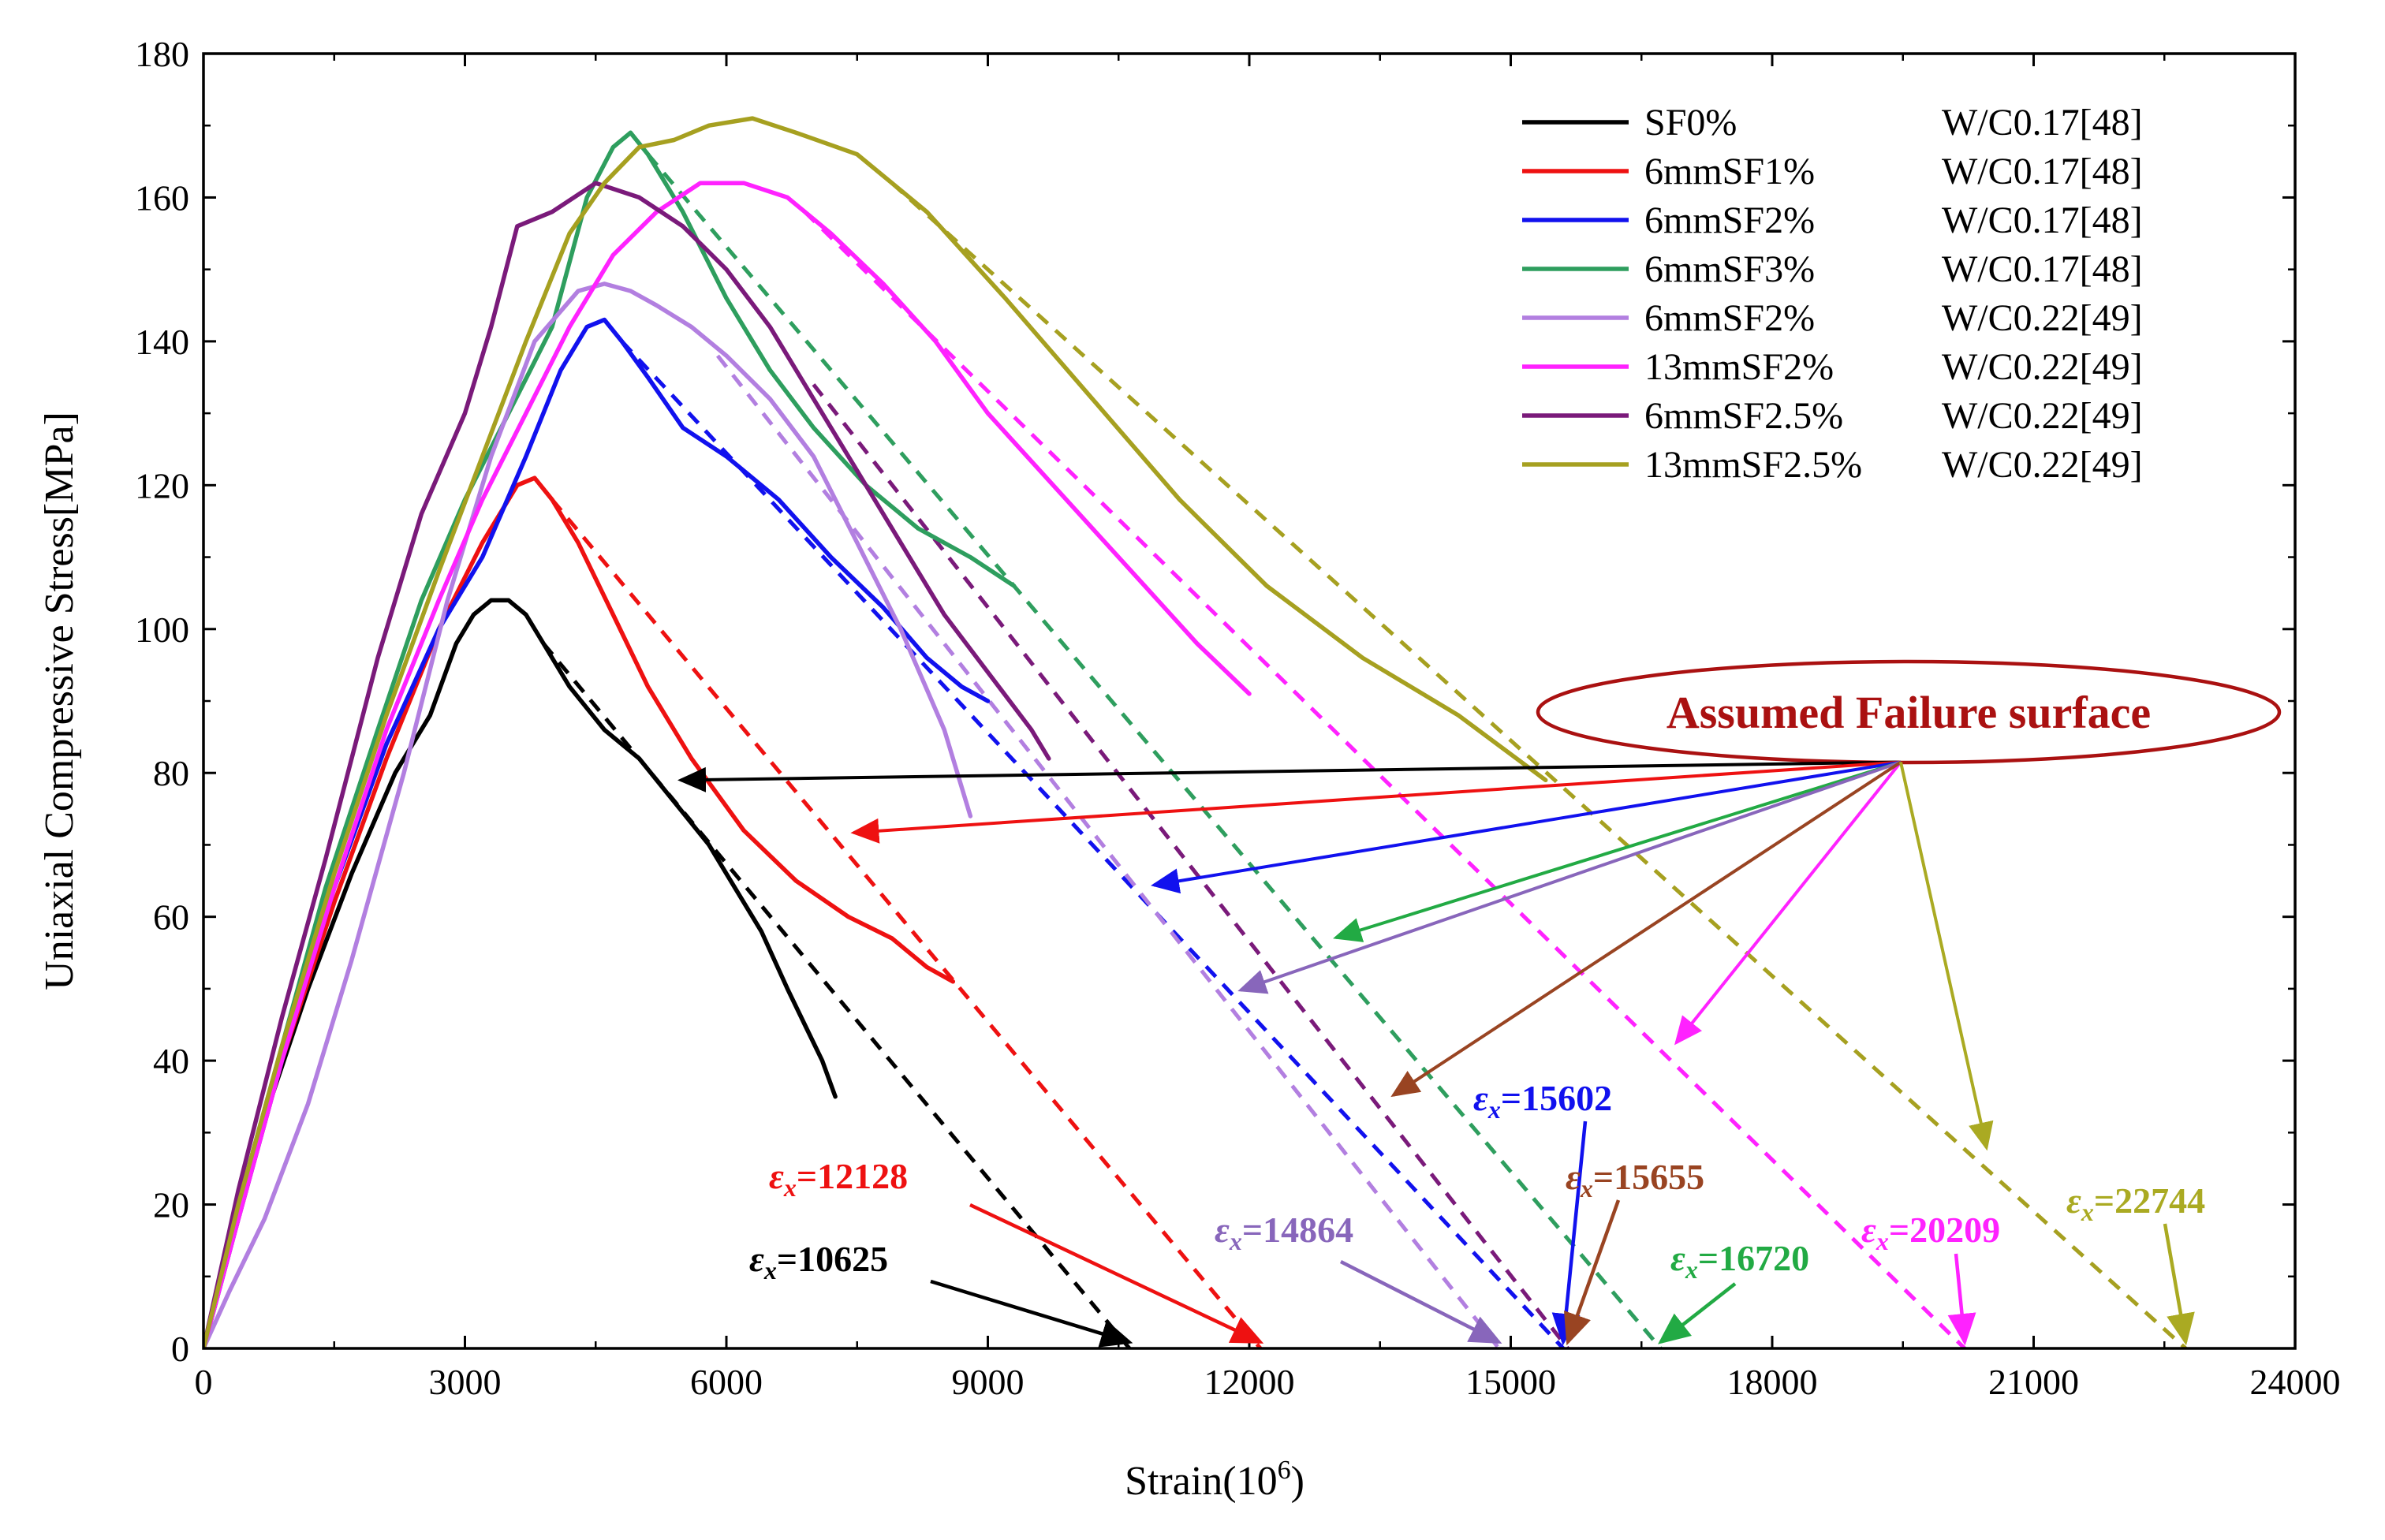 This screenshot has width=2385, height=1540. What do you see at coordinates (2033, 1382) in the screenshot?
I see `x-tick-label: 21000` at bounding box center [2033, 1382].